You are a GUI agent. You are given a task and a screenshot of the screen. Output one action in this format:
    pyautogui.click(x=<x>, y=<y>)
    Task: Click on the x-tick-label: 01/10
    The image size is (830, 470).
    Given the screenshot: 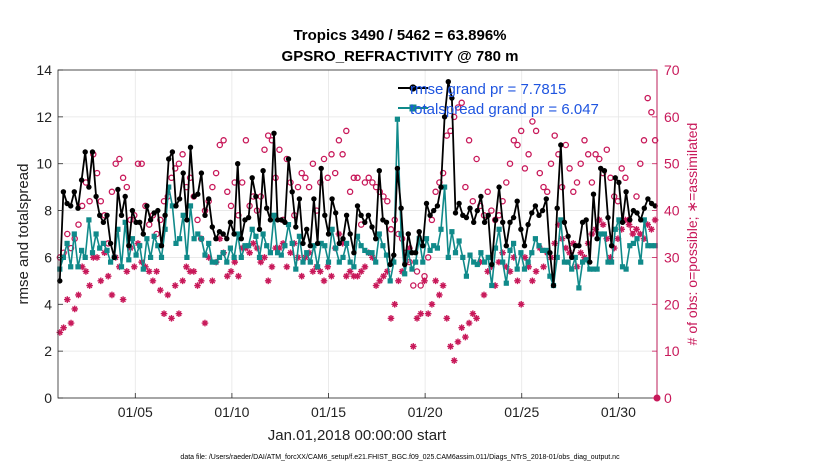 What is the action you would take?
    pyautogui.click(x=231, y=412)
    